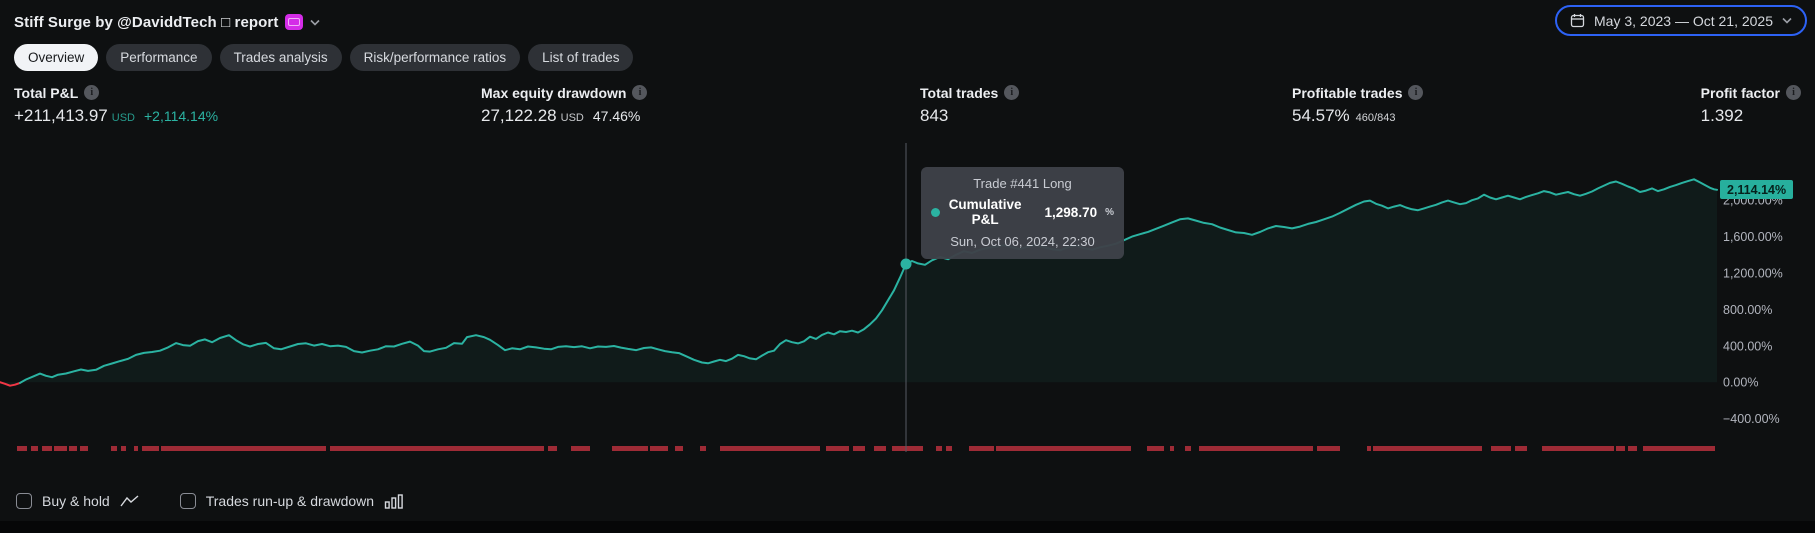 This screenshot has width=1815, height=533. What do you see at coordinates (280, 57) in the screenshot?
I see `tab-trades-analysis: Trades analysis` at bounding box center [280, 57].